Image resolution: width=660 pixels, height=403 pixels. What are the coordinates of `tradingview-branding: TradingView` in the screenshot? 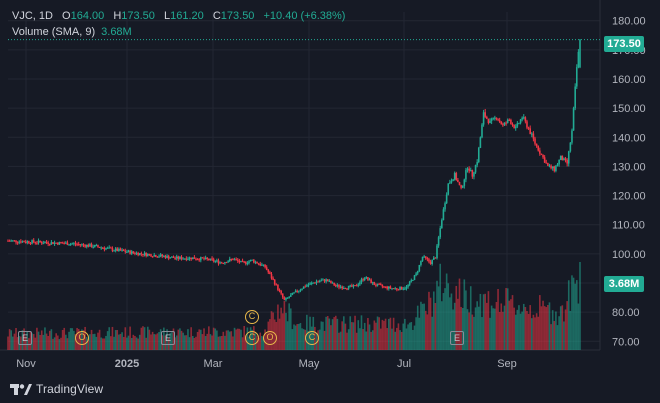 It's located at (56, 389).